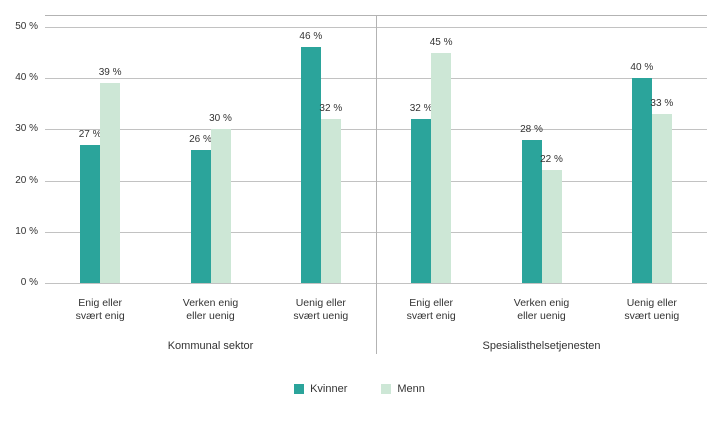 The height and width of the screenshot is (425, 719). Describe the element at coordinates (29, 282) in the screenshot. I see `y-axis-tick-label: 0 %` at that location.